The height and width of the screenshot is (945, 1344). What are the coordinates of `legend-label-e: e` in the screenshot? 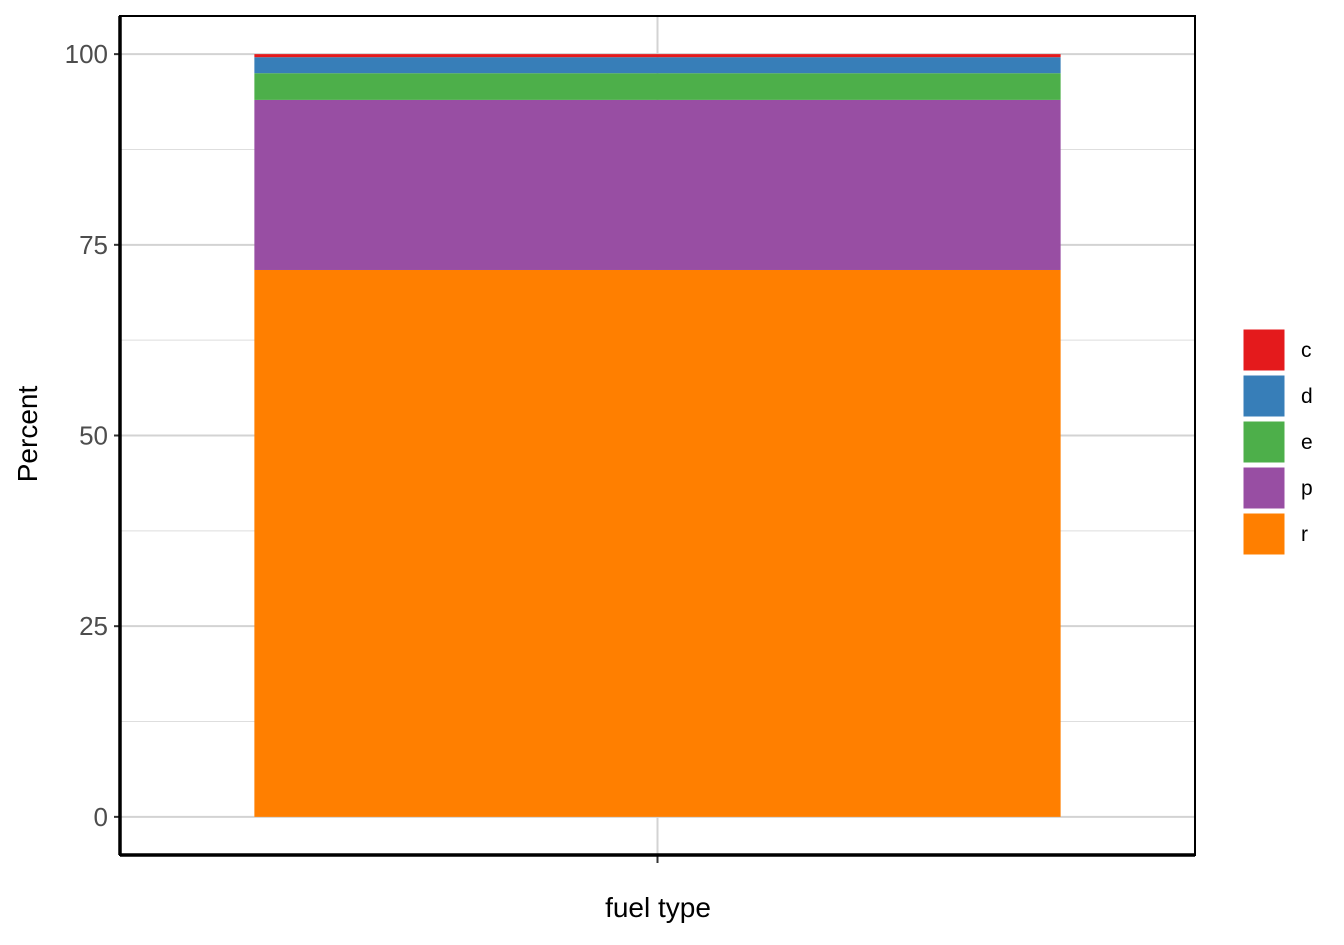 It's located at (1307, 442).